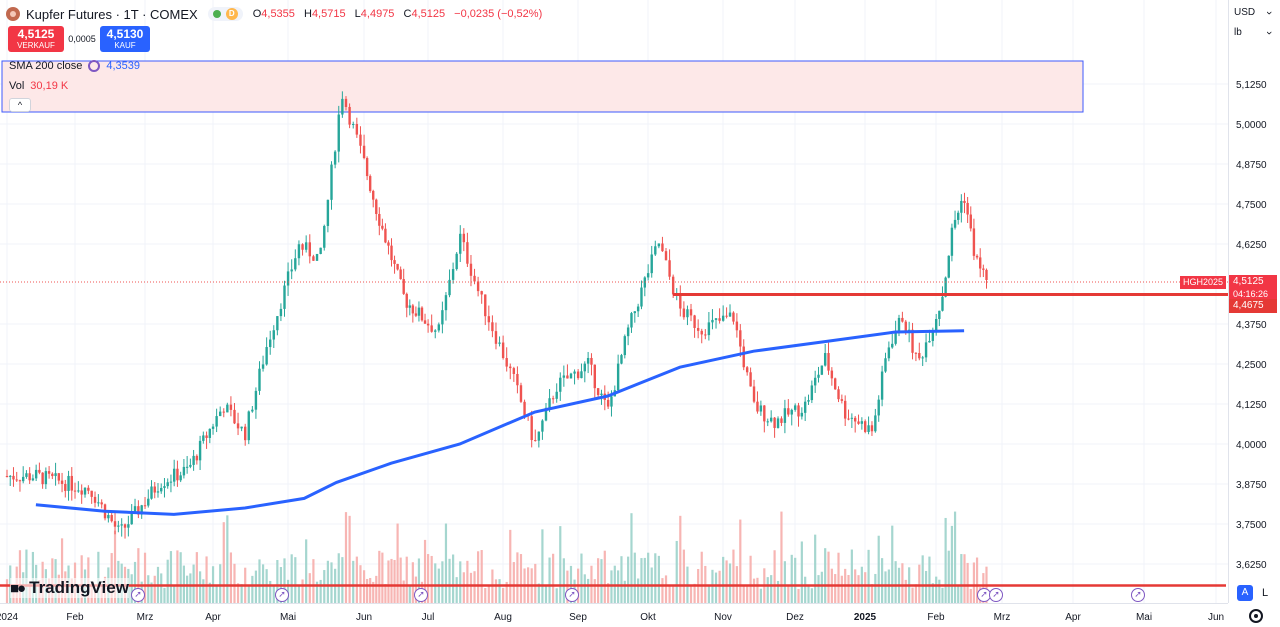  Describe the element at coordinates (1253, 33) in the screenshot. I see `unit-selector: lb` at that location.